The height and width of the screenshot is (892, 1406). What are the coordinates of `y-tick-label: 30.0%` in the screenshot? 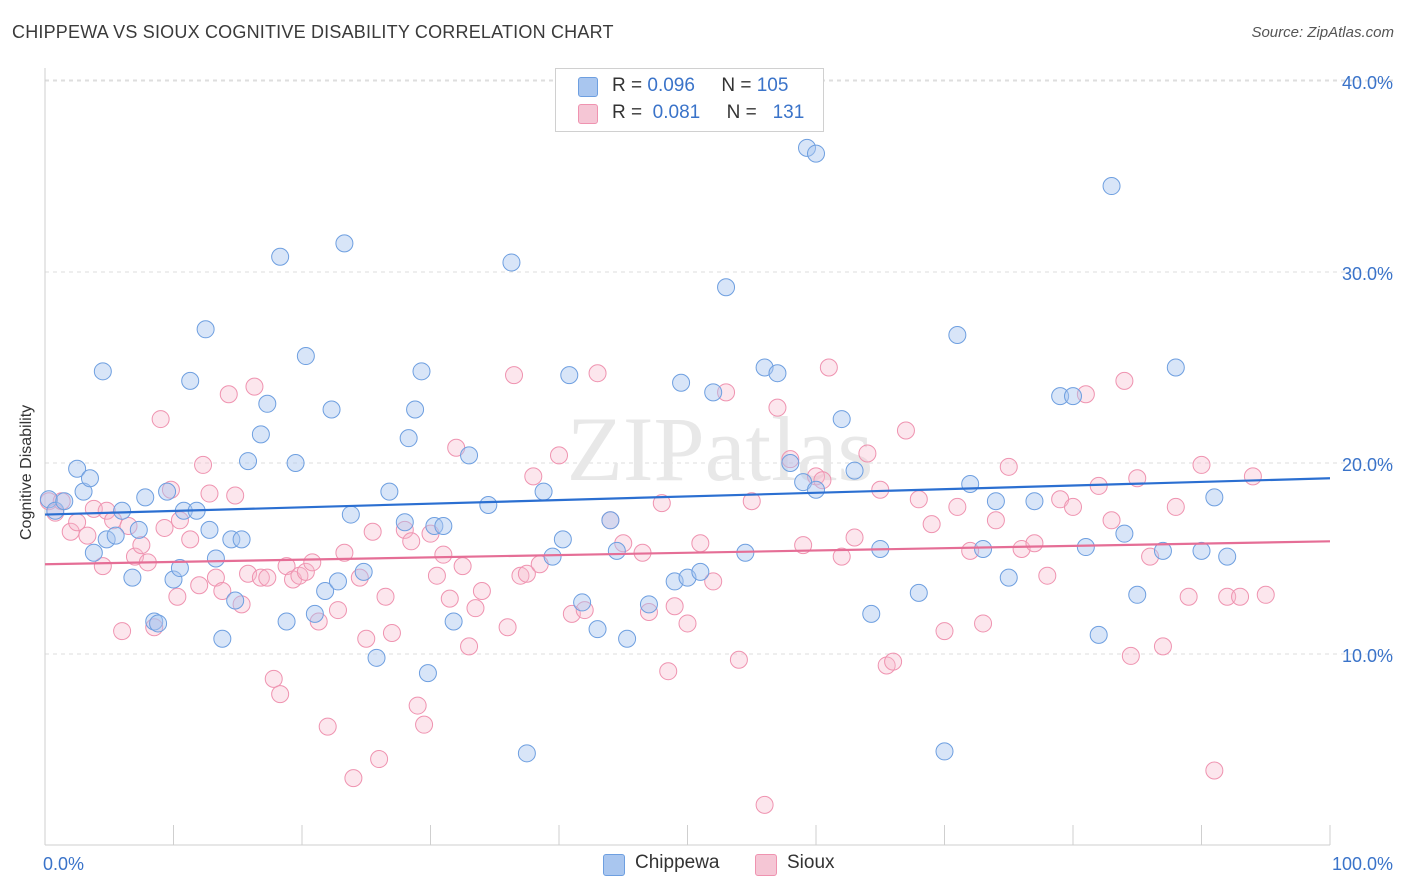 It's located at (1367, 274).